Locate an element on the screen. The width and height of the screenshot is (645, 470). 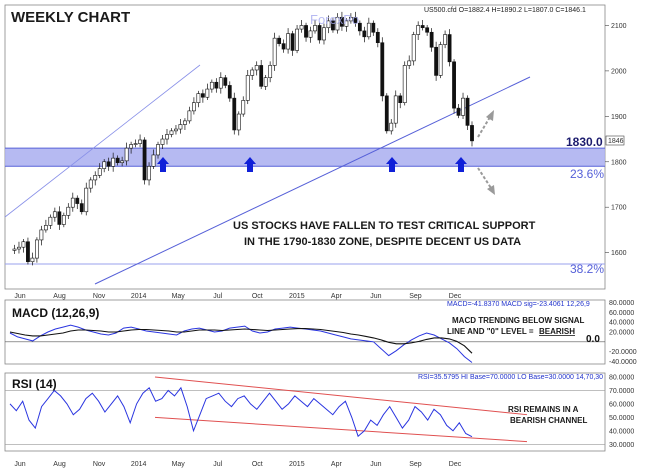
macd-annotation-2: LINE AND "0" LEVEL = is located at coordinates (490, 331).